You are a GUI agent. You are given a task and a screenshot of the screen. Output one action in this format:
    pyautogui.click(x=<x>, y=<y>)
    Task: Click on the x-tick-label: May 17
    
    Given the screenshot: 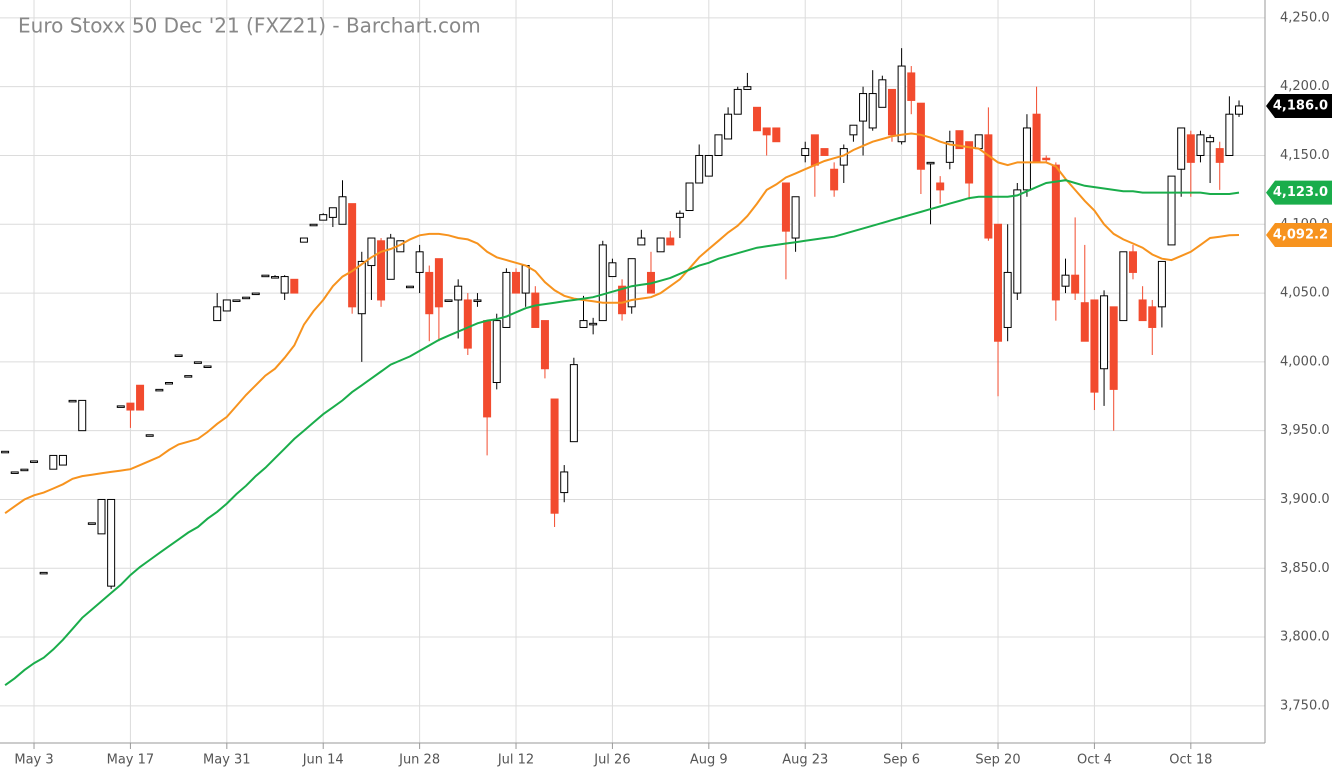 What is the action you would take?
    pyautogui.click(x=131, y=760)
    